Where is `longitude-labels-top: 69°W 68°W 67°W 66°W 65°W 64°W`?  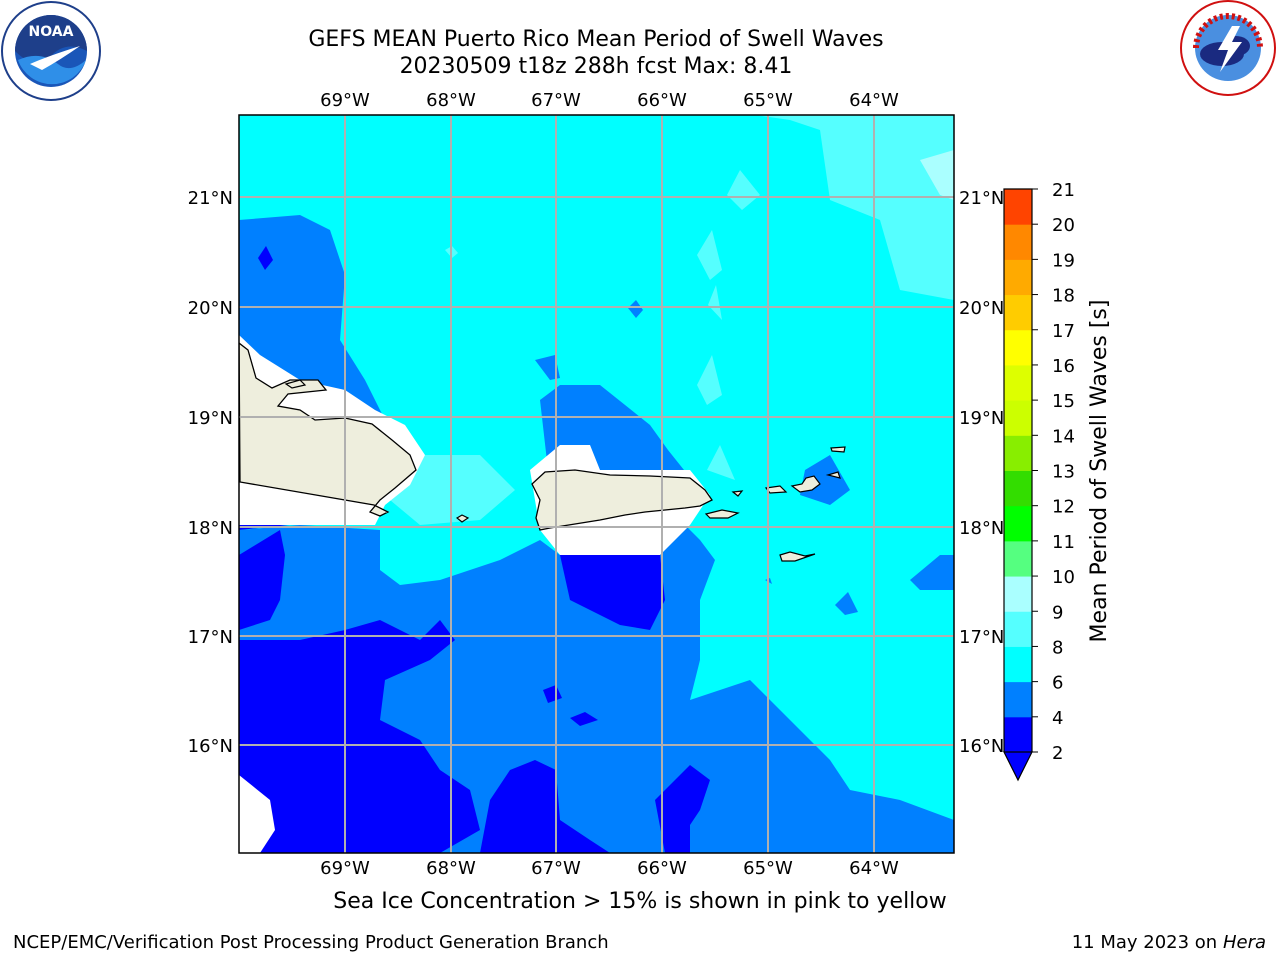 longitude-labels-top: 69°W 68°W 67°W 66°W 65°W 64°W is located at coordinates (609, 100).